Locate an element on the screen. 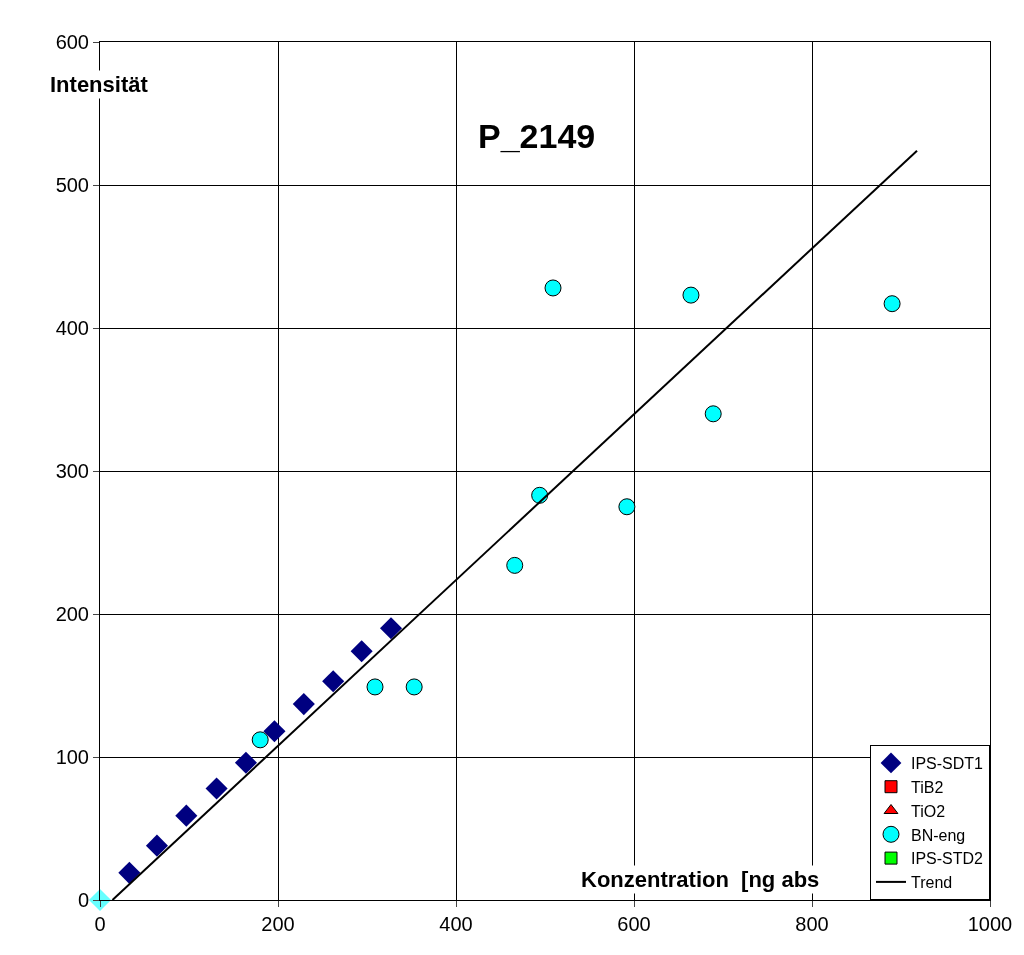 This screenshot has height=955, width=1024. y-tick-label: 300 is located at coordinates (72, 471).